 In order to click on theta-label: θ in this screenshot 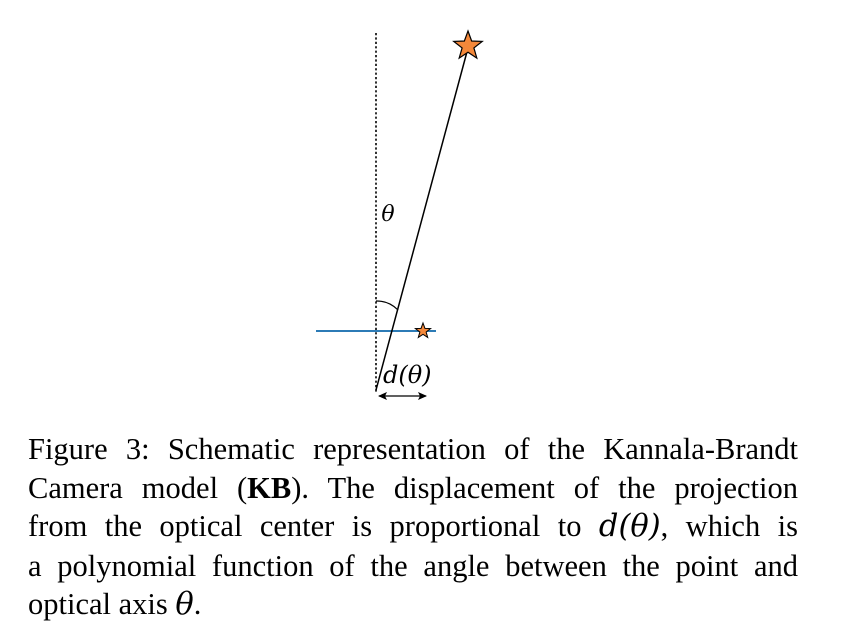, I will do `click(387, 214)`.